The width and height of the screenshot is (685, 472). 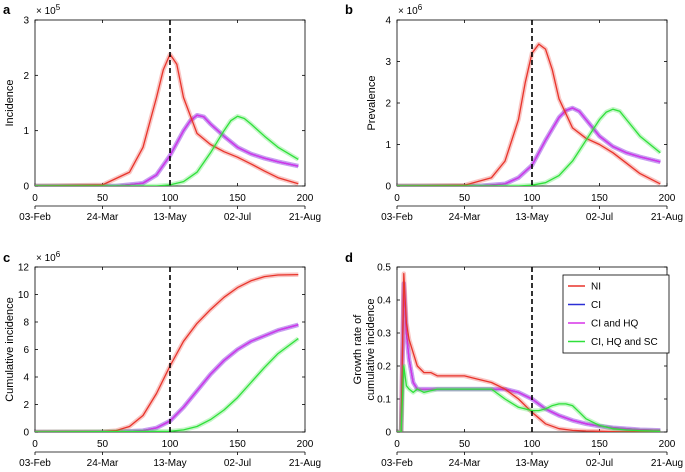 I want to click on y-axis-label: Cumulative incidence, so click(x=10, y=349).